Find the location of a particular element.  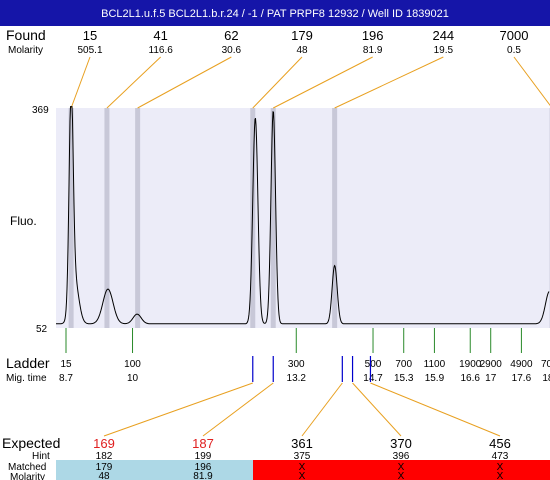

matched-value: 196 is located at coordinates (203, 467).